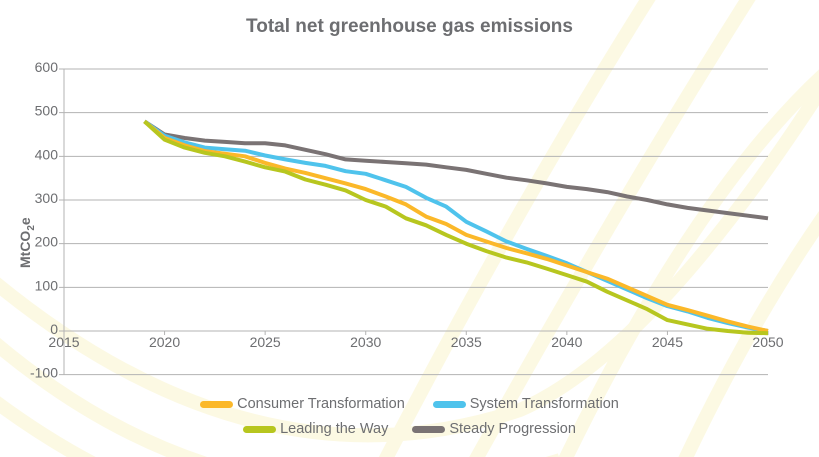  I want to click on y-axis-label-subscript: 2, so click(31, 228).